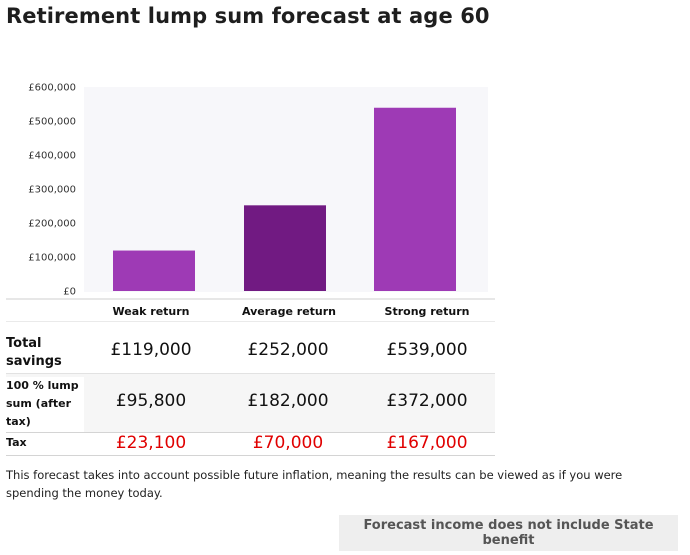 The width and height of the screenshot is (690, 555). Describe the element at coordinates (52, 156) in the screenshot. I see `y-tick-label: £400,000` at that location.